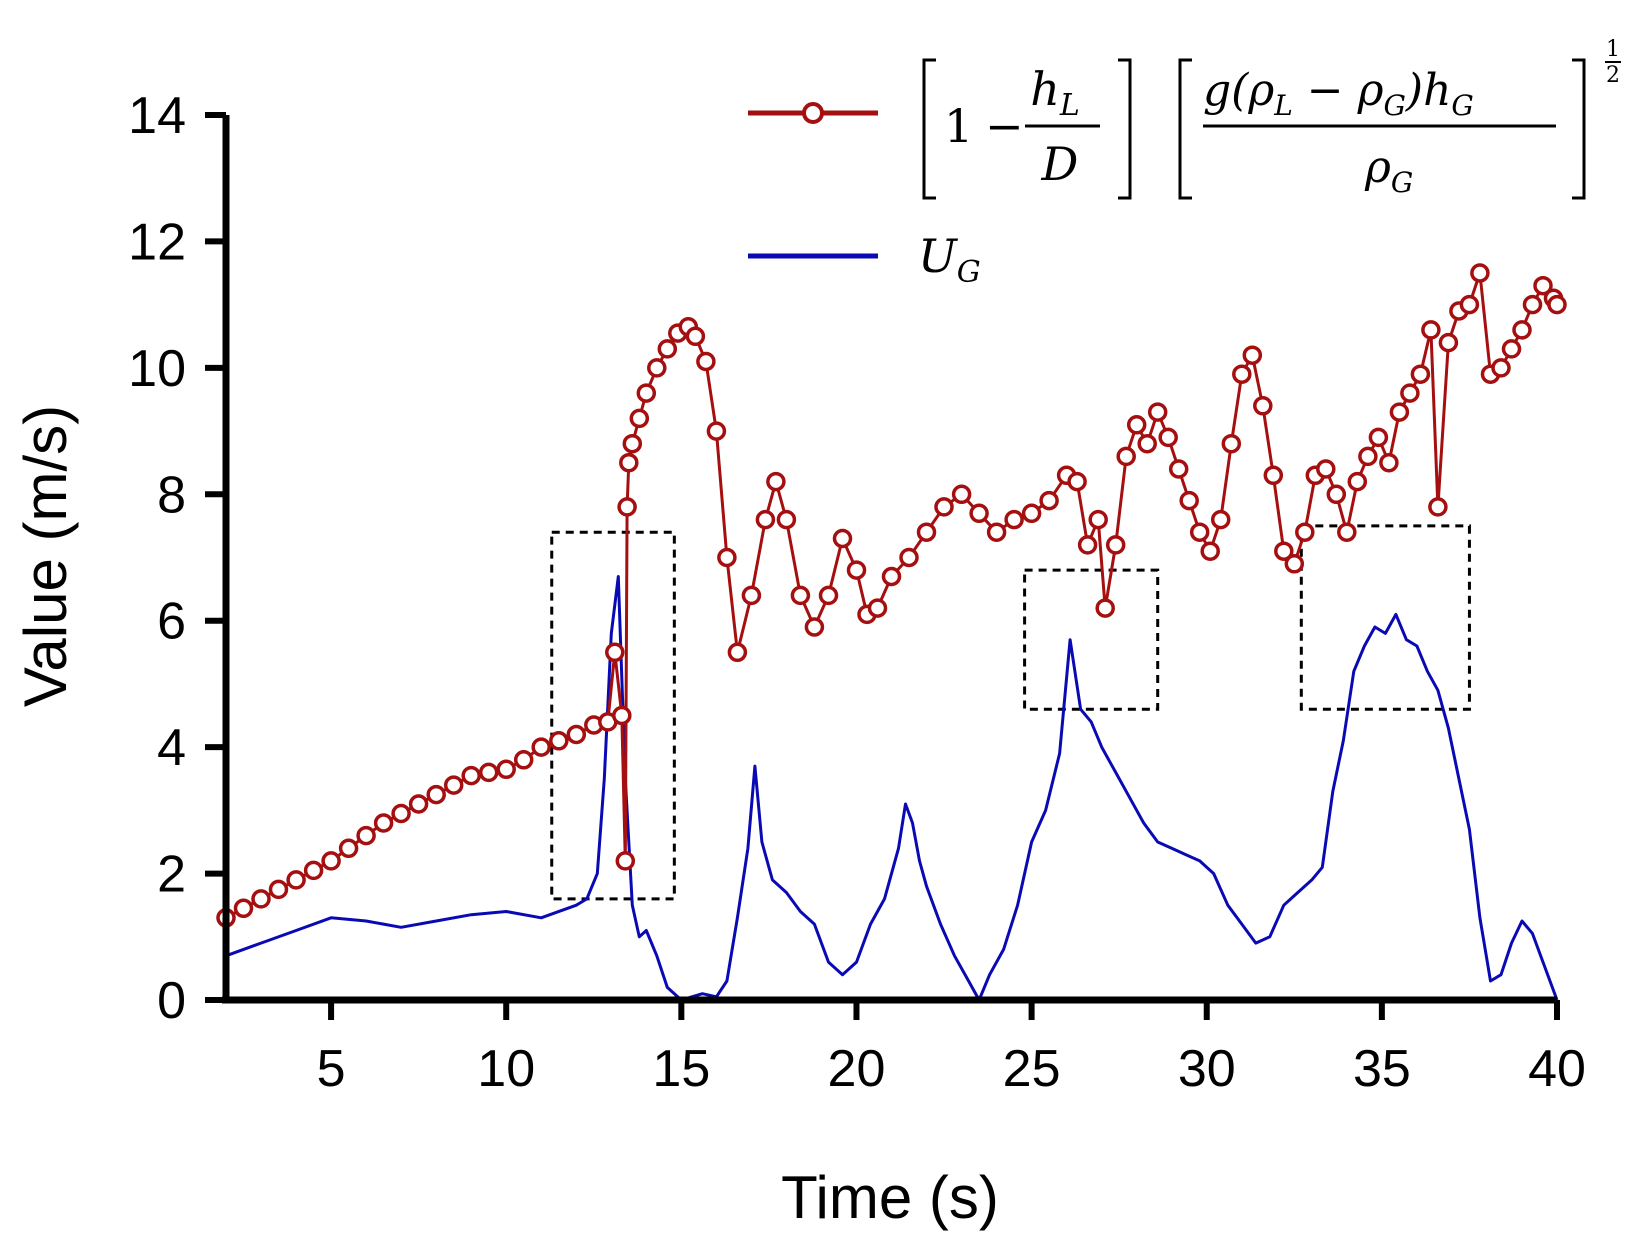 The height and width of the screenshot is (1250, 1641). What do you see at coordinates (506, 1069) in the screenshot?
I see `x-tick-label: 10` at bounding box center [506, 1069].